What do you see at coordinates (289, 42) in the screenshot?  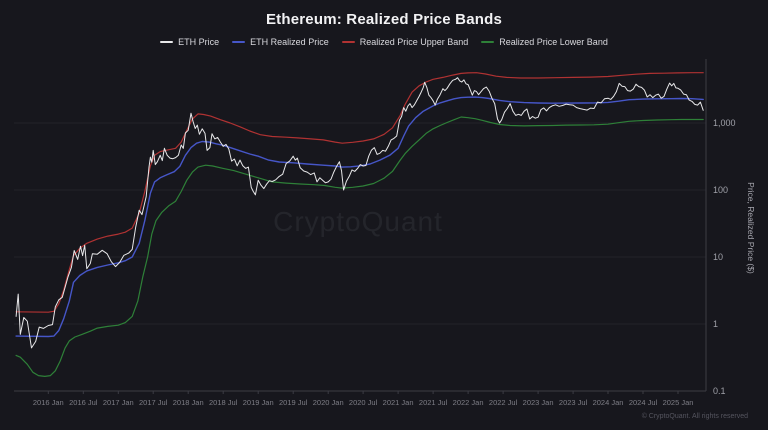 I see `legend-label: ETH Realized Price` at bounding box center [289, 42].